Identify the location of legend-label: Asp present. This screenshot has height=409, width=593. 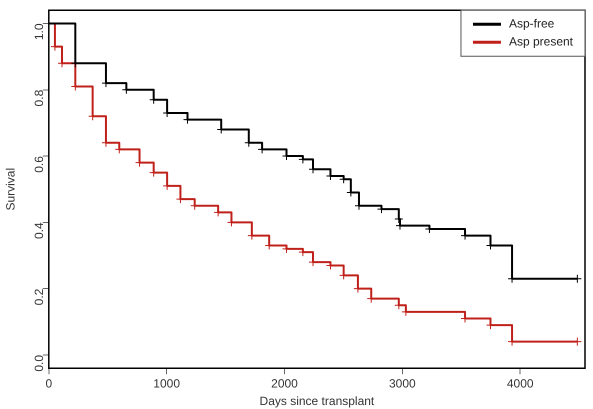
(541, 41).